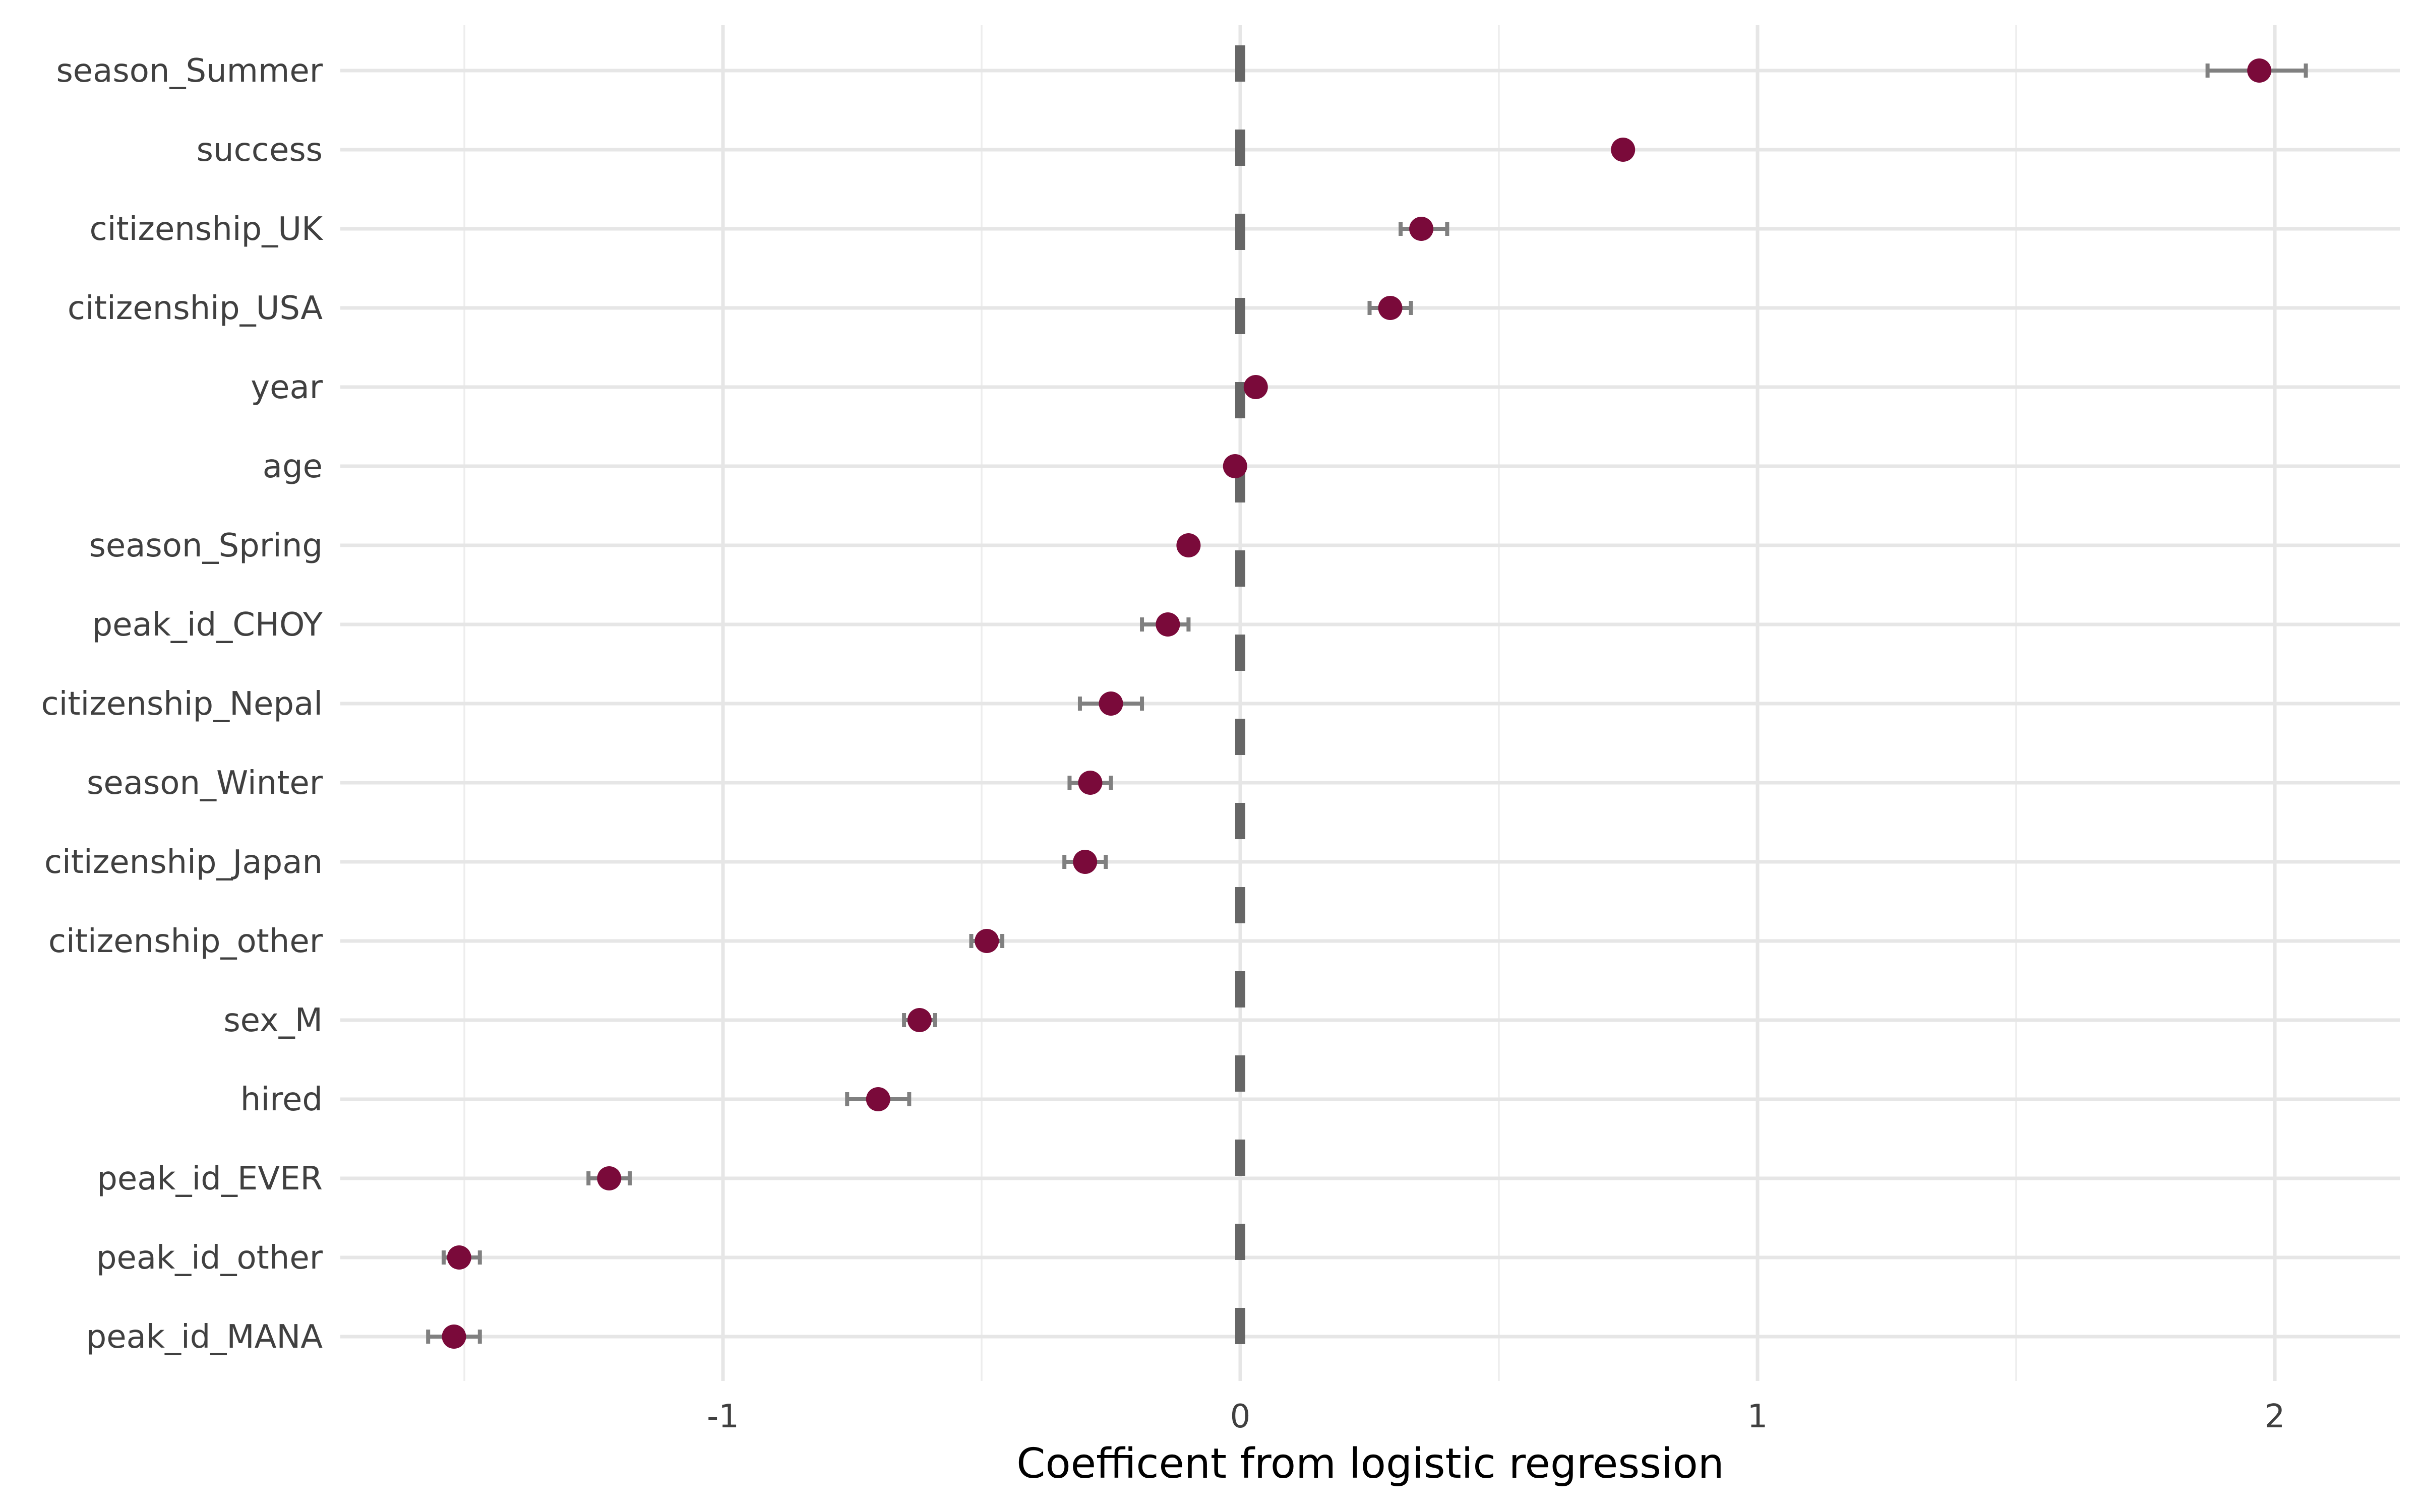 The height and width of the screenshot is (1512, 2420). What do you see at coordinates (2275, 1417) in the screenshot?
I see `x-tick-label: 2` at bounding box center [2275, 1417].